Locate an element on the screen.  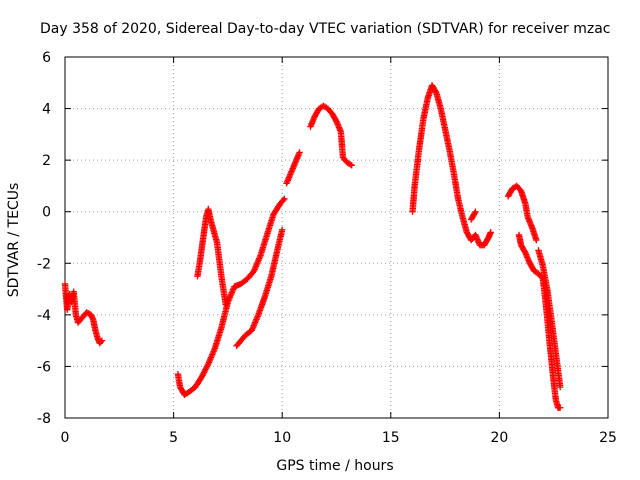
x-axis-label: GPS time / hours is located at coordinates (334, 466).